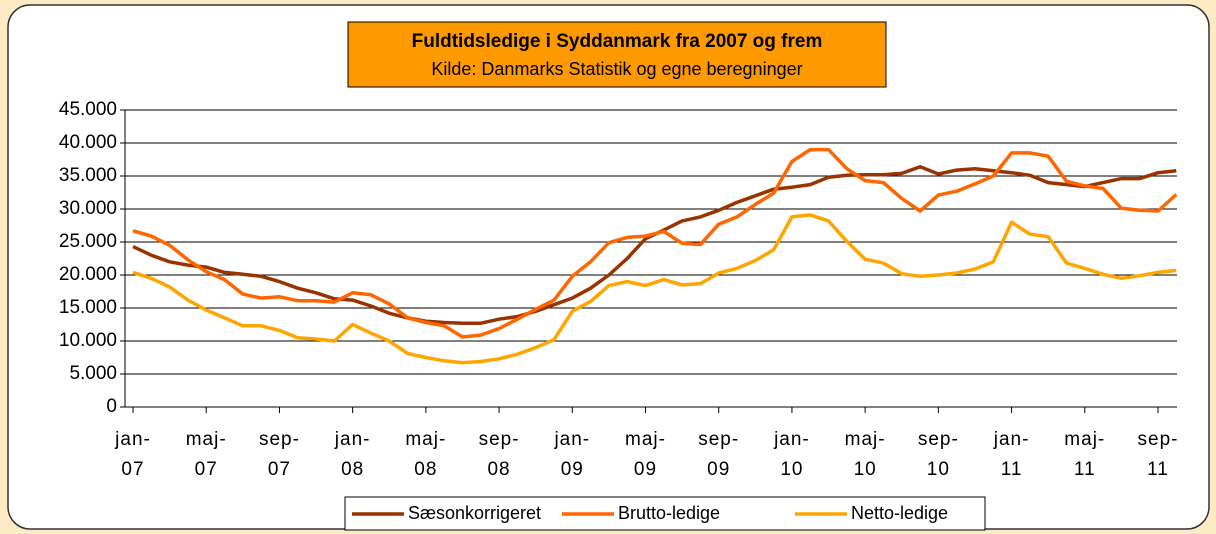  What do you see at coordinates (938, 454) in the screenshot?
I see `x-tick-label: sep-10` at bounding box center [938, 454].